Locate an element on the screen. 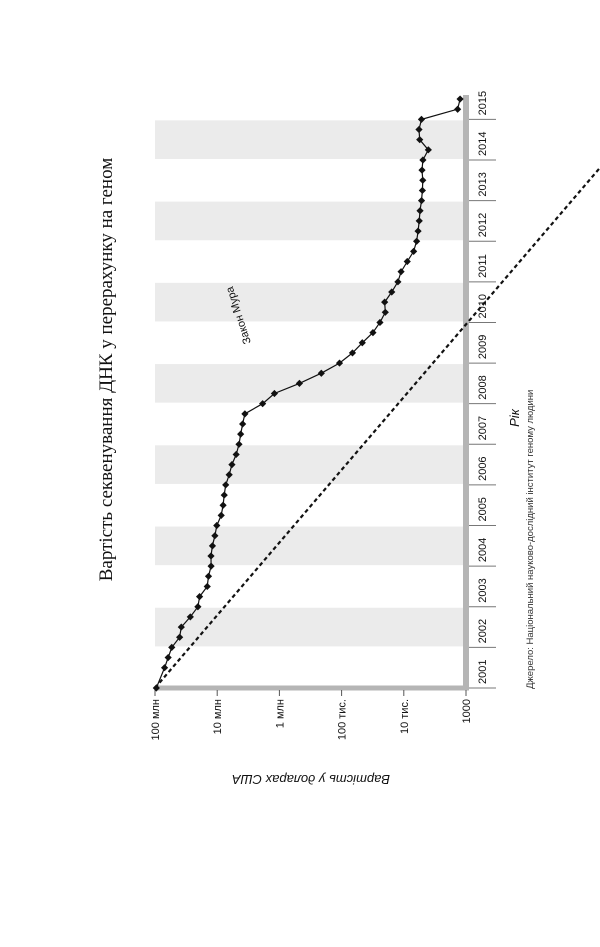 The image size is (600, 947). x-tick-label: 2015 is located at coordinates (483, 103).